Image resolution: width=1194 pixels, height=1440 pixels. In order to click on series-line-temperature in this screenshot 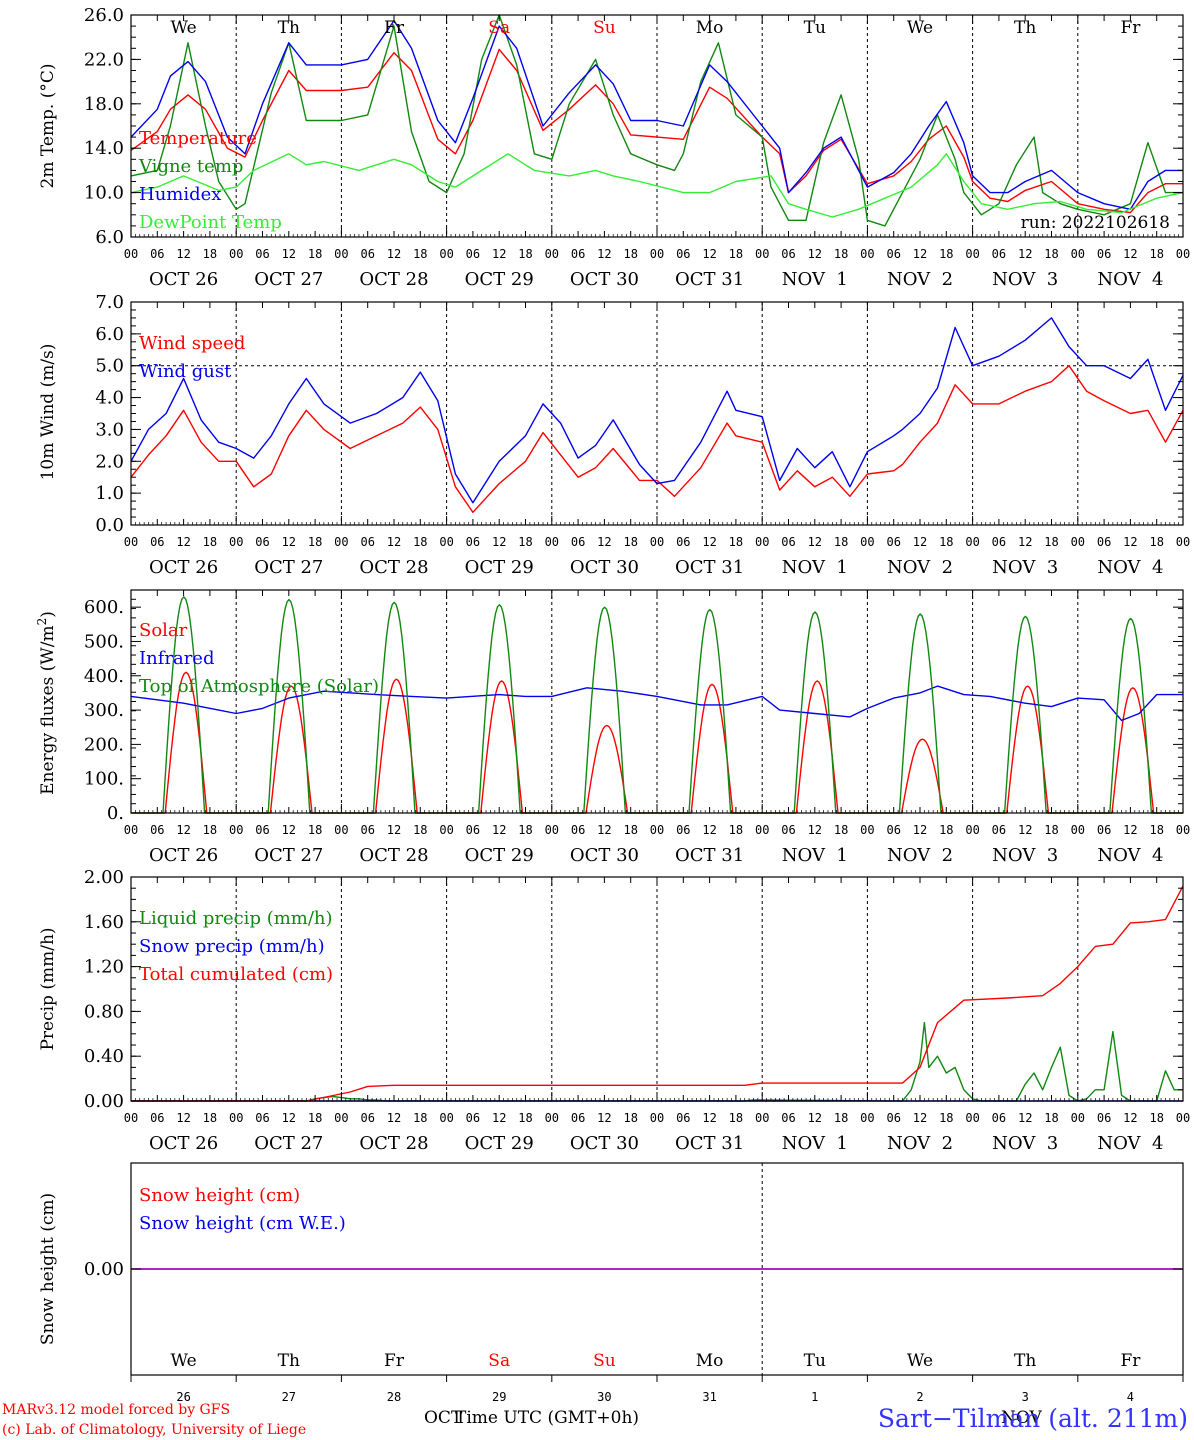, I will do `click(656, 131)`.